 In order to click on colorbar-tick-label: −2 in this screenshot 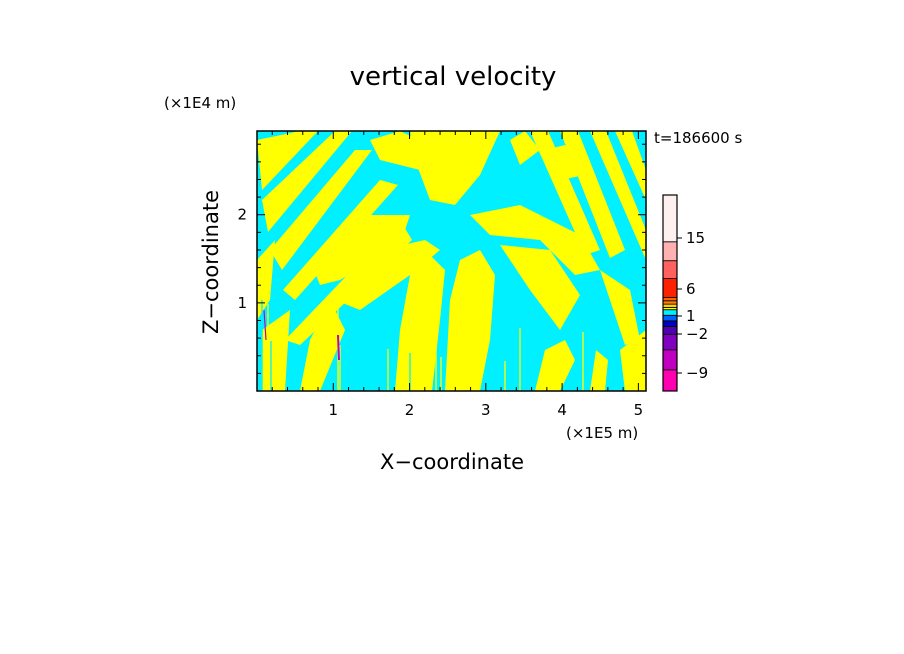, I will do `click(697, 334)`.